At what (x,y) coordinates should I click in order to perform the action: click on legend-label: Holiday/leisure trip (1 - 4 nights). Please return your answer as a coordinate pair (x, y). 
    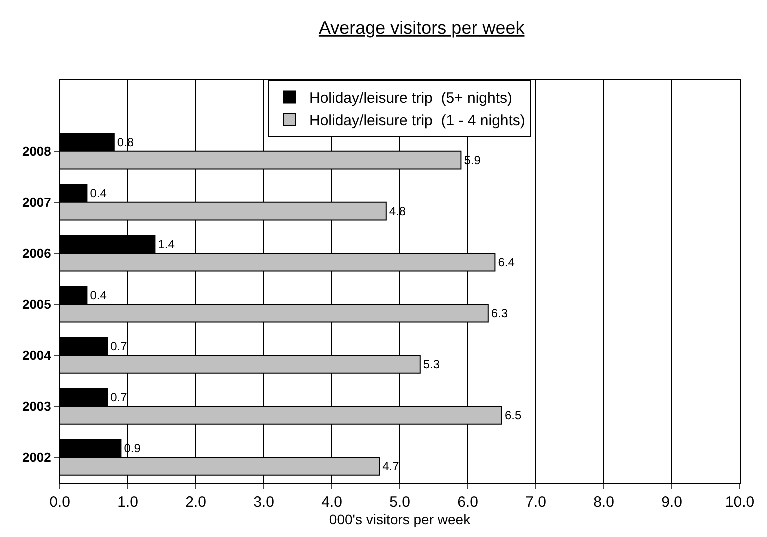
    Looking at the image, I should click on (418, 121).